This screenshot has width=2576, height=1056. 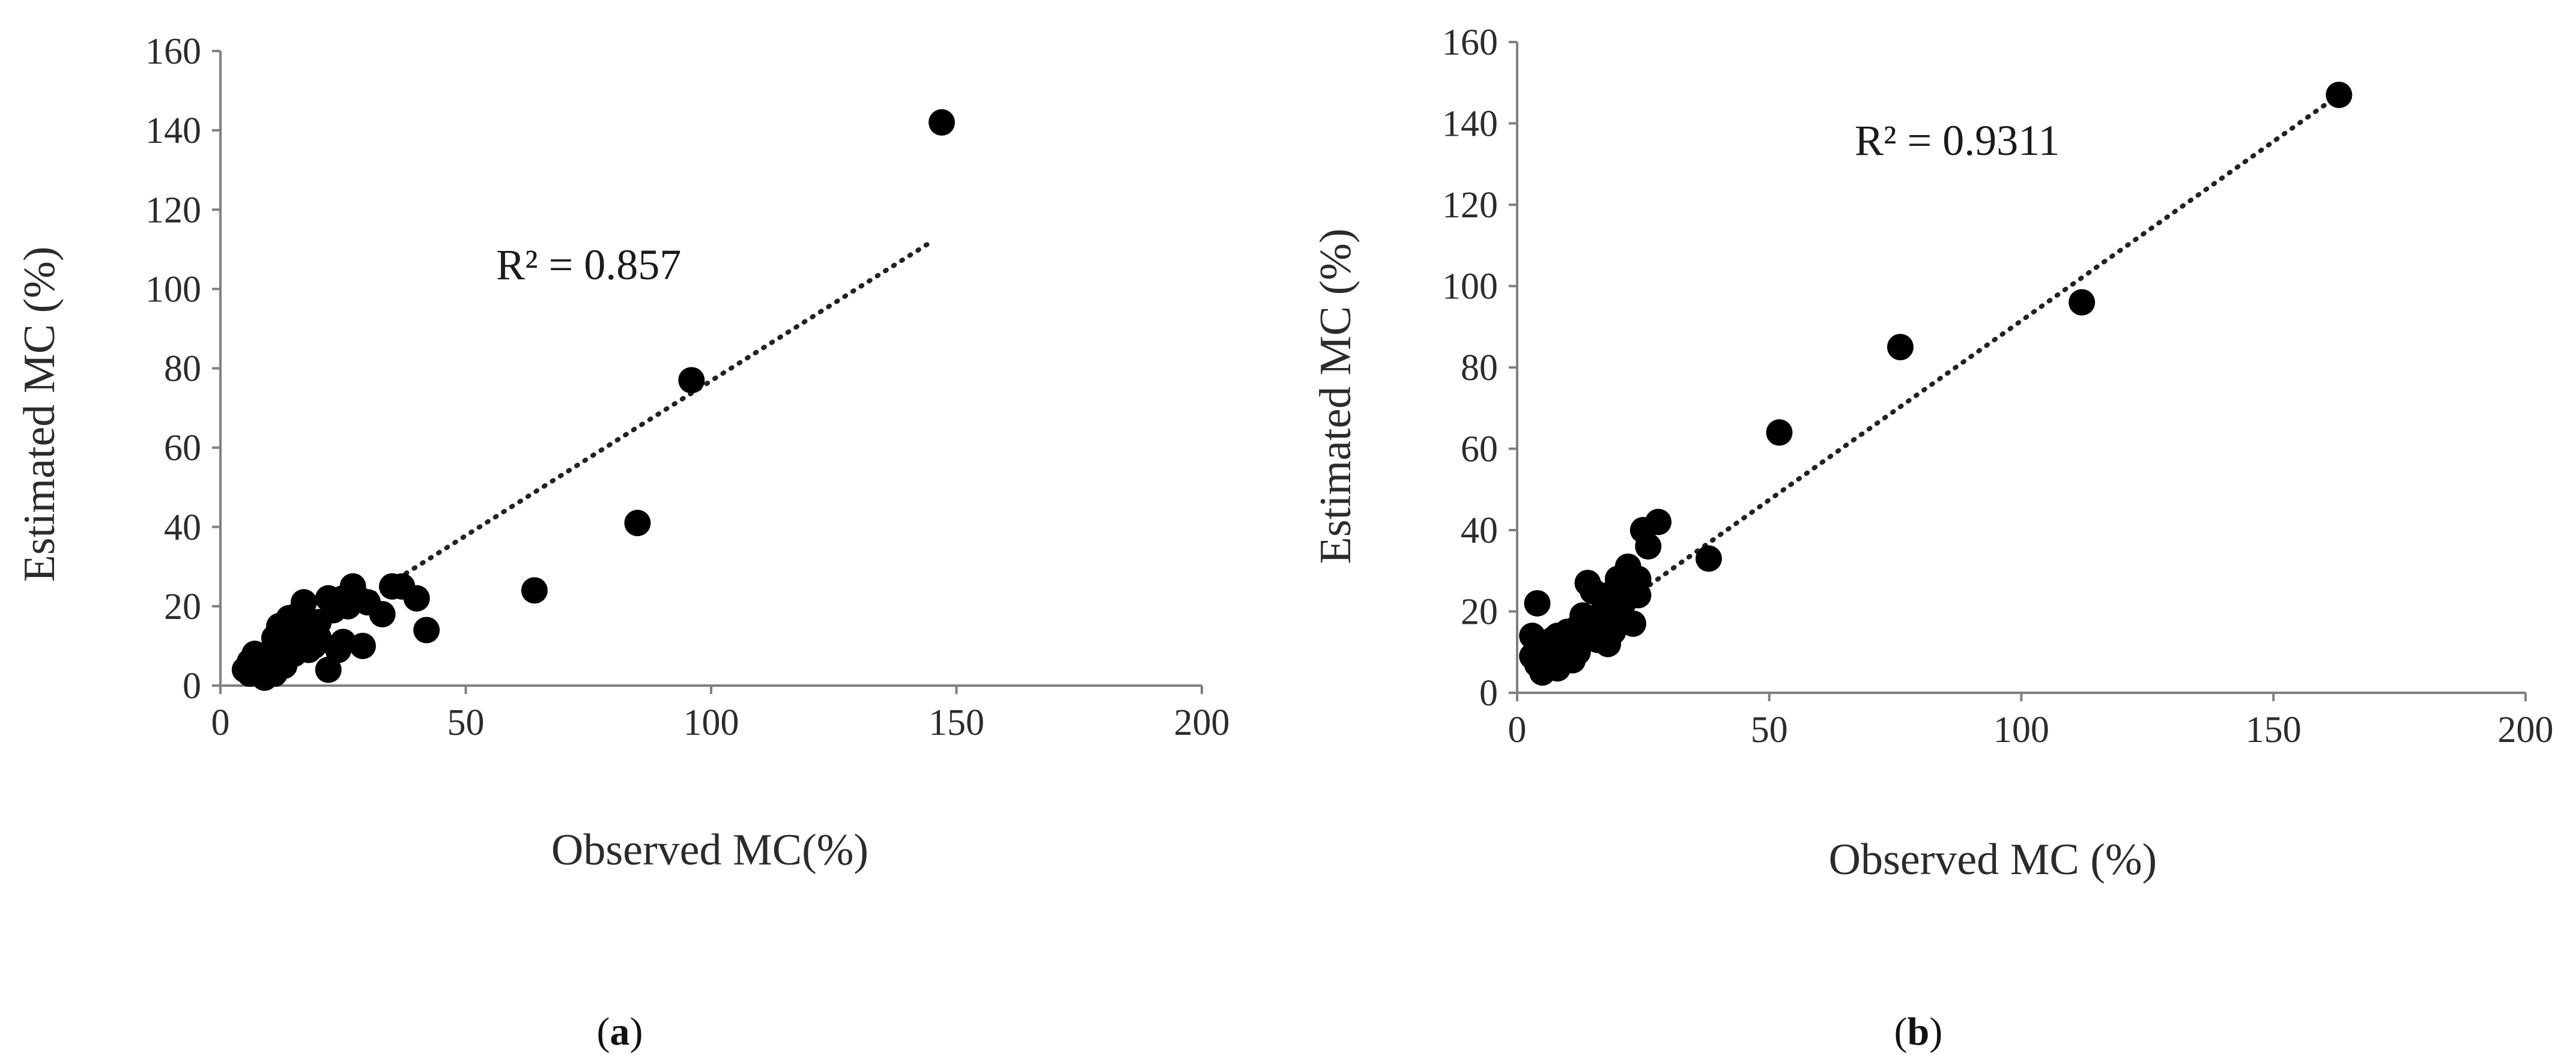 I want to click on panel-a-y-tick-label: 100, so click(x=173, y=289).